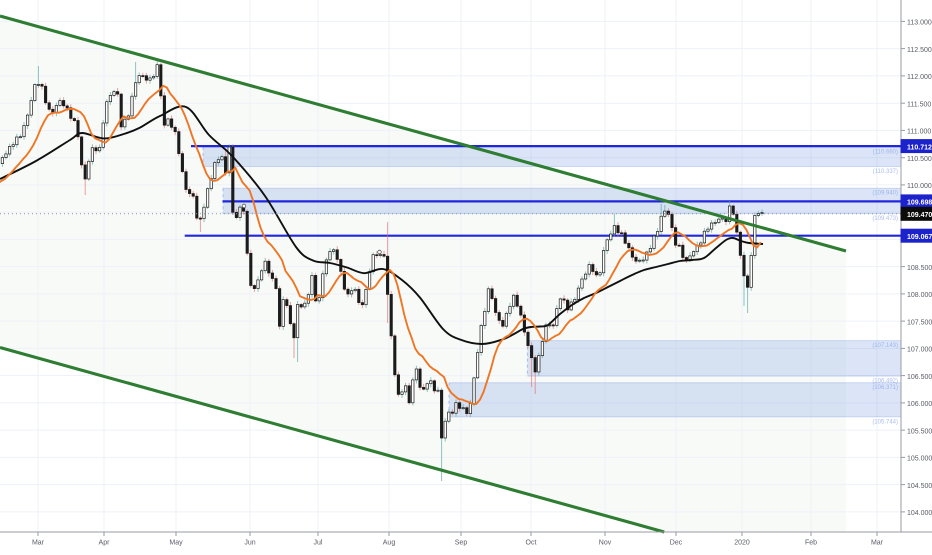 The width and height of the screenshot is (932, 555). Describe the element at coordinates (531, 543) in the screenshot. I see `svg-text: Oct` at that location.